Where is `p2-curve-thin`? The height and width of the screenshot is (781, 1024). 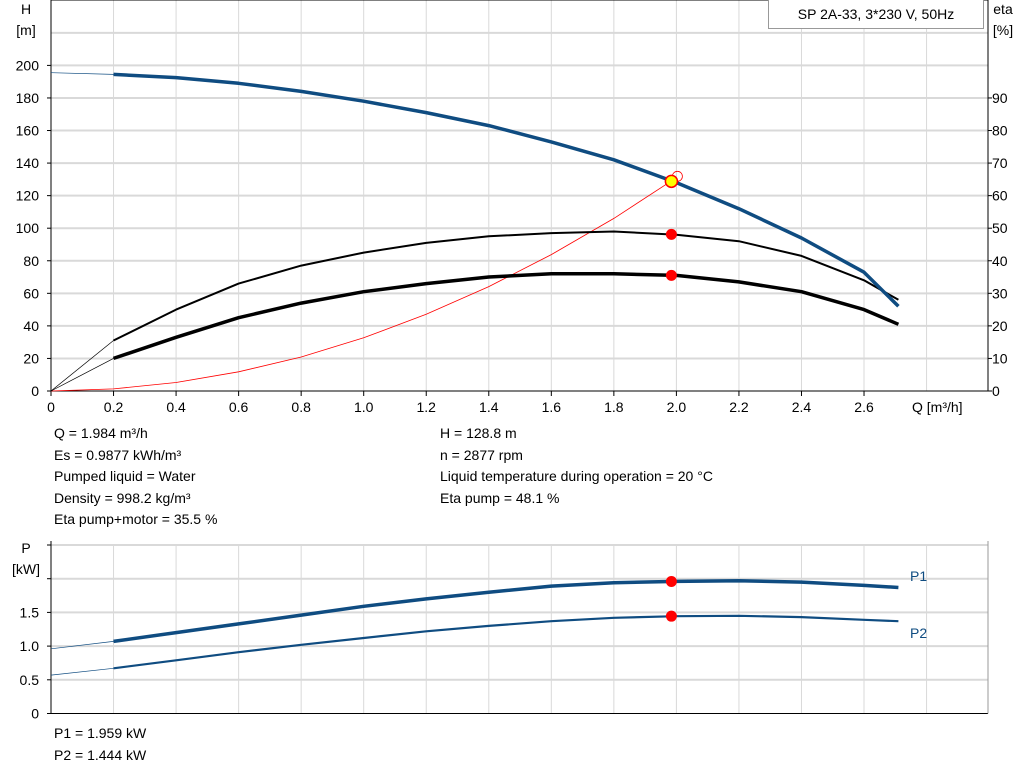
p2-curve-thin is located at coordinates (82, 671).